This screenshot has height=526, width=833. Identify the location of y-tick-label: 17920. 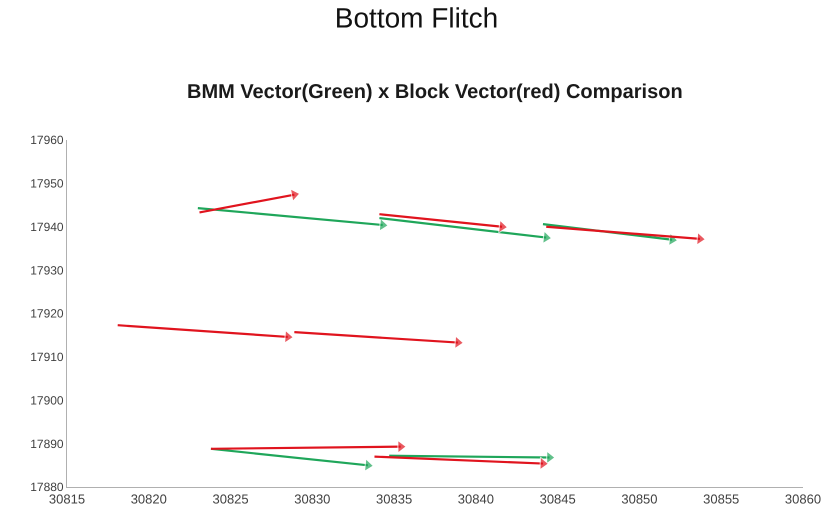
(47, 313).